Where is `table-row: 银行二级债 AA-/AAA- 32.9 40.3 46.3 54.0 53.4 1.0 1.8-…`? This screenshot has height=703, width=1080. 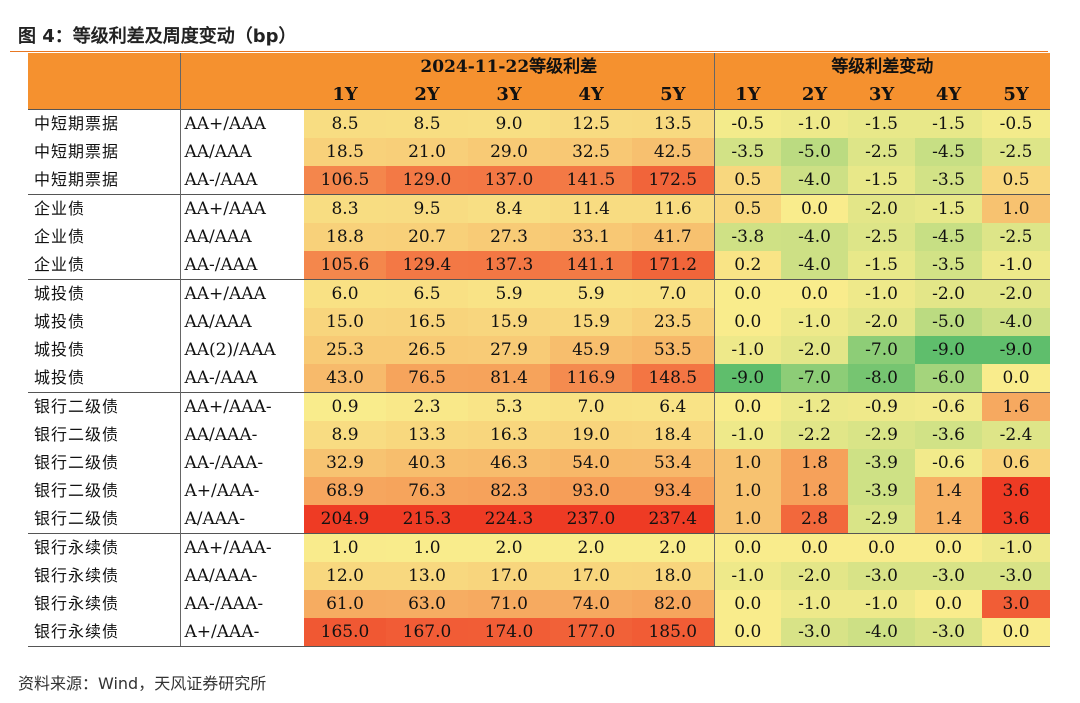
table-row: 银行二级债 AA-/AAA- 32.9 40.3 46.3 54.0 53.4 1.0 1.8-… is located at coordinates (539, 463).